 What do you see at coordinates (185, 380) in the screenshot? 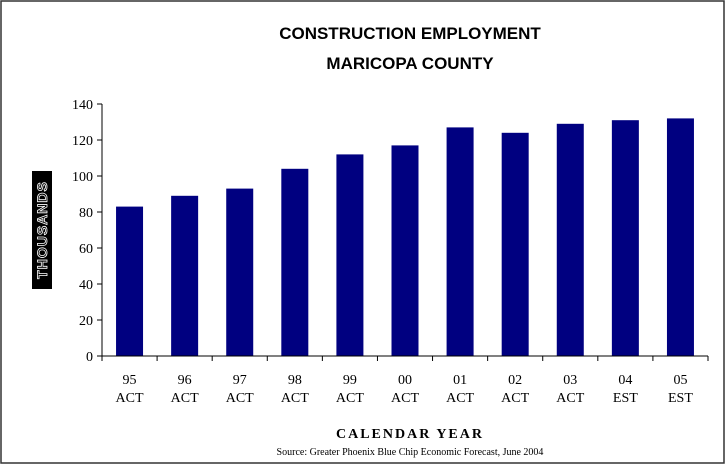
I see `x-tick-label-line: 96` at bounding box center [185, 380].